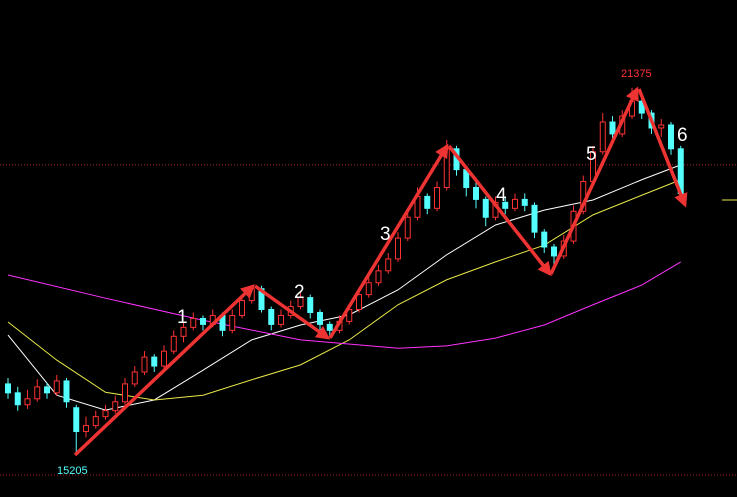 This screenshot has width=737, height=497. Describe the element at coordinates (501, 195) in the screenshot. I see `wave-label: 4` at that location.